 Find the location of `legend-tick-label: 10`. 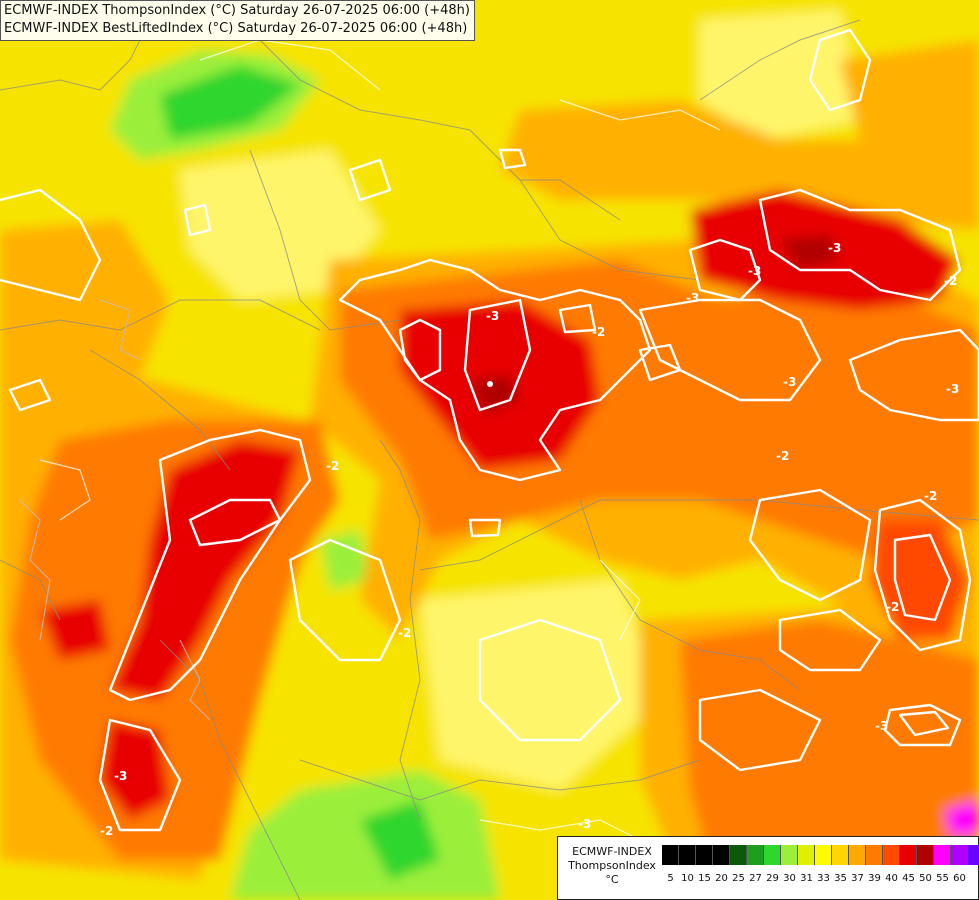

legend-tick-label: 10 is located at coordinates (687, 878).